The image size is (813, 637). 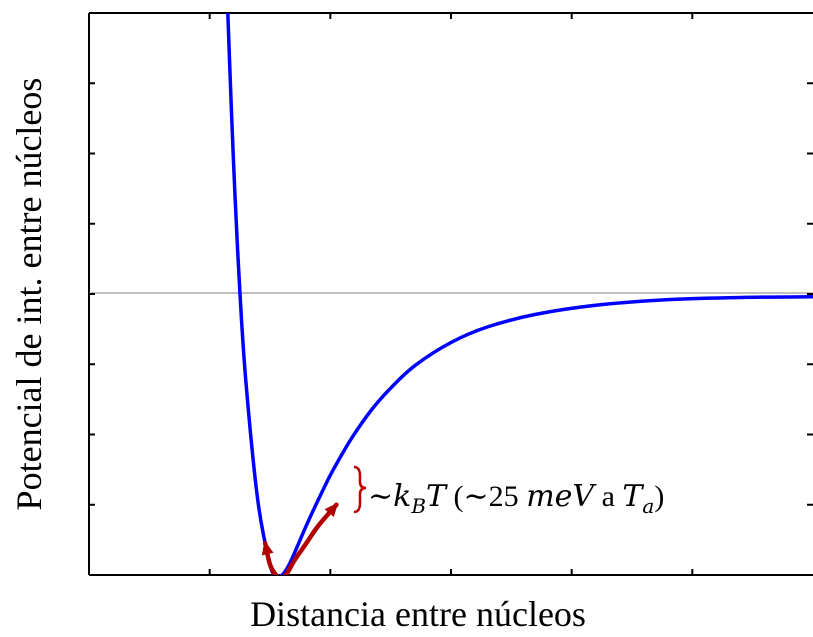 What do you see at coordinates (300, 538) in the screenshot?
I see `vibration-highlight-line` at bounding box center [300, 538].